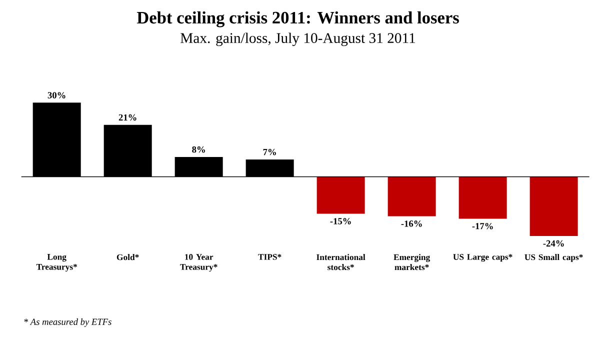 This screenshot has width=596, height=343. What do you see at coordinates (269, 152) in the screenshot?
I see `data-label: 7%` at bounding box center [269, 152].